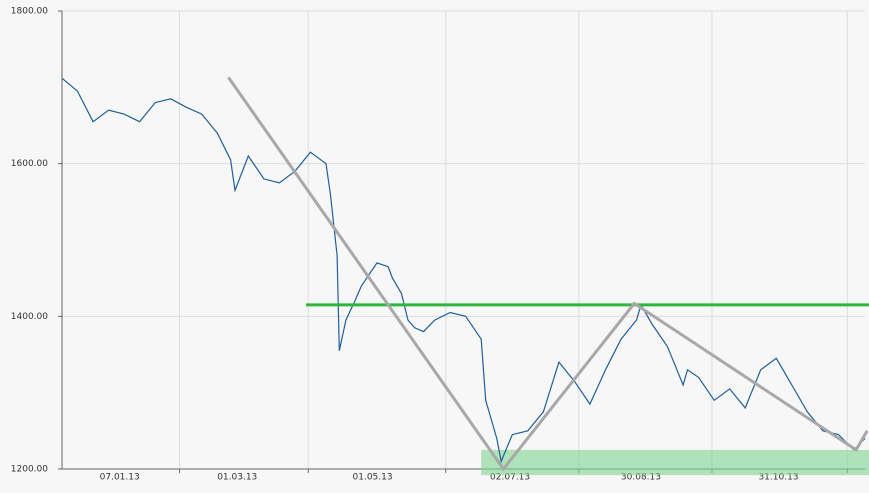  What do you see at coordinates (778, 478) in the screenshot?
I see `x-tick-label: 31.10.13` at bounding box center [778, 478].